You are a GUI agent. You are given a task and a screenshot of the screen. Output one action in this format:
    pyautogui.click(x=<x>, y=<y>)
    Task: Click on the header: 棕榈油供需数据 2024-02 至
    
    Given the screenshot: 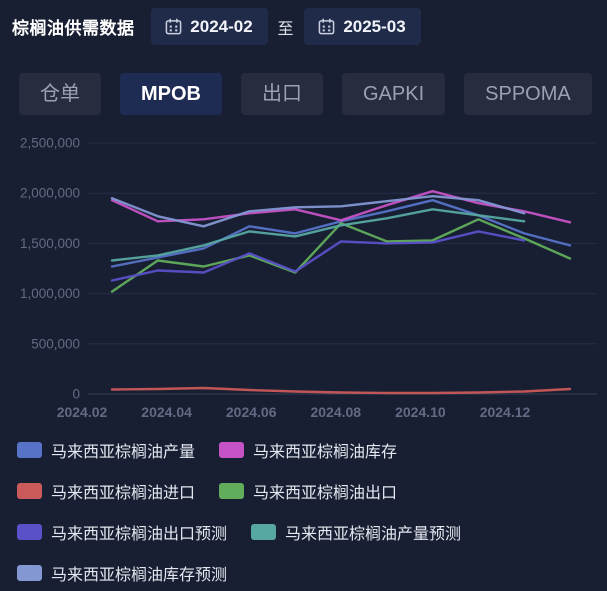 What is the action you would take?
    pyautogui.click(x=216, y=26)
    